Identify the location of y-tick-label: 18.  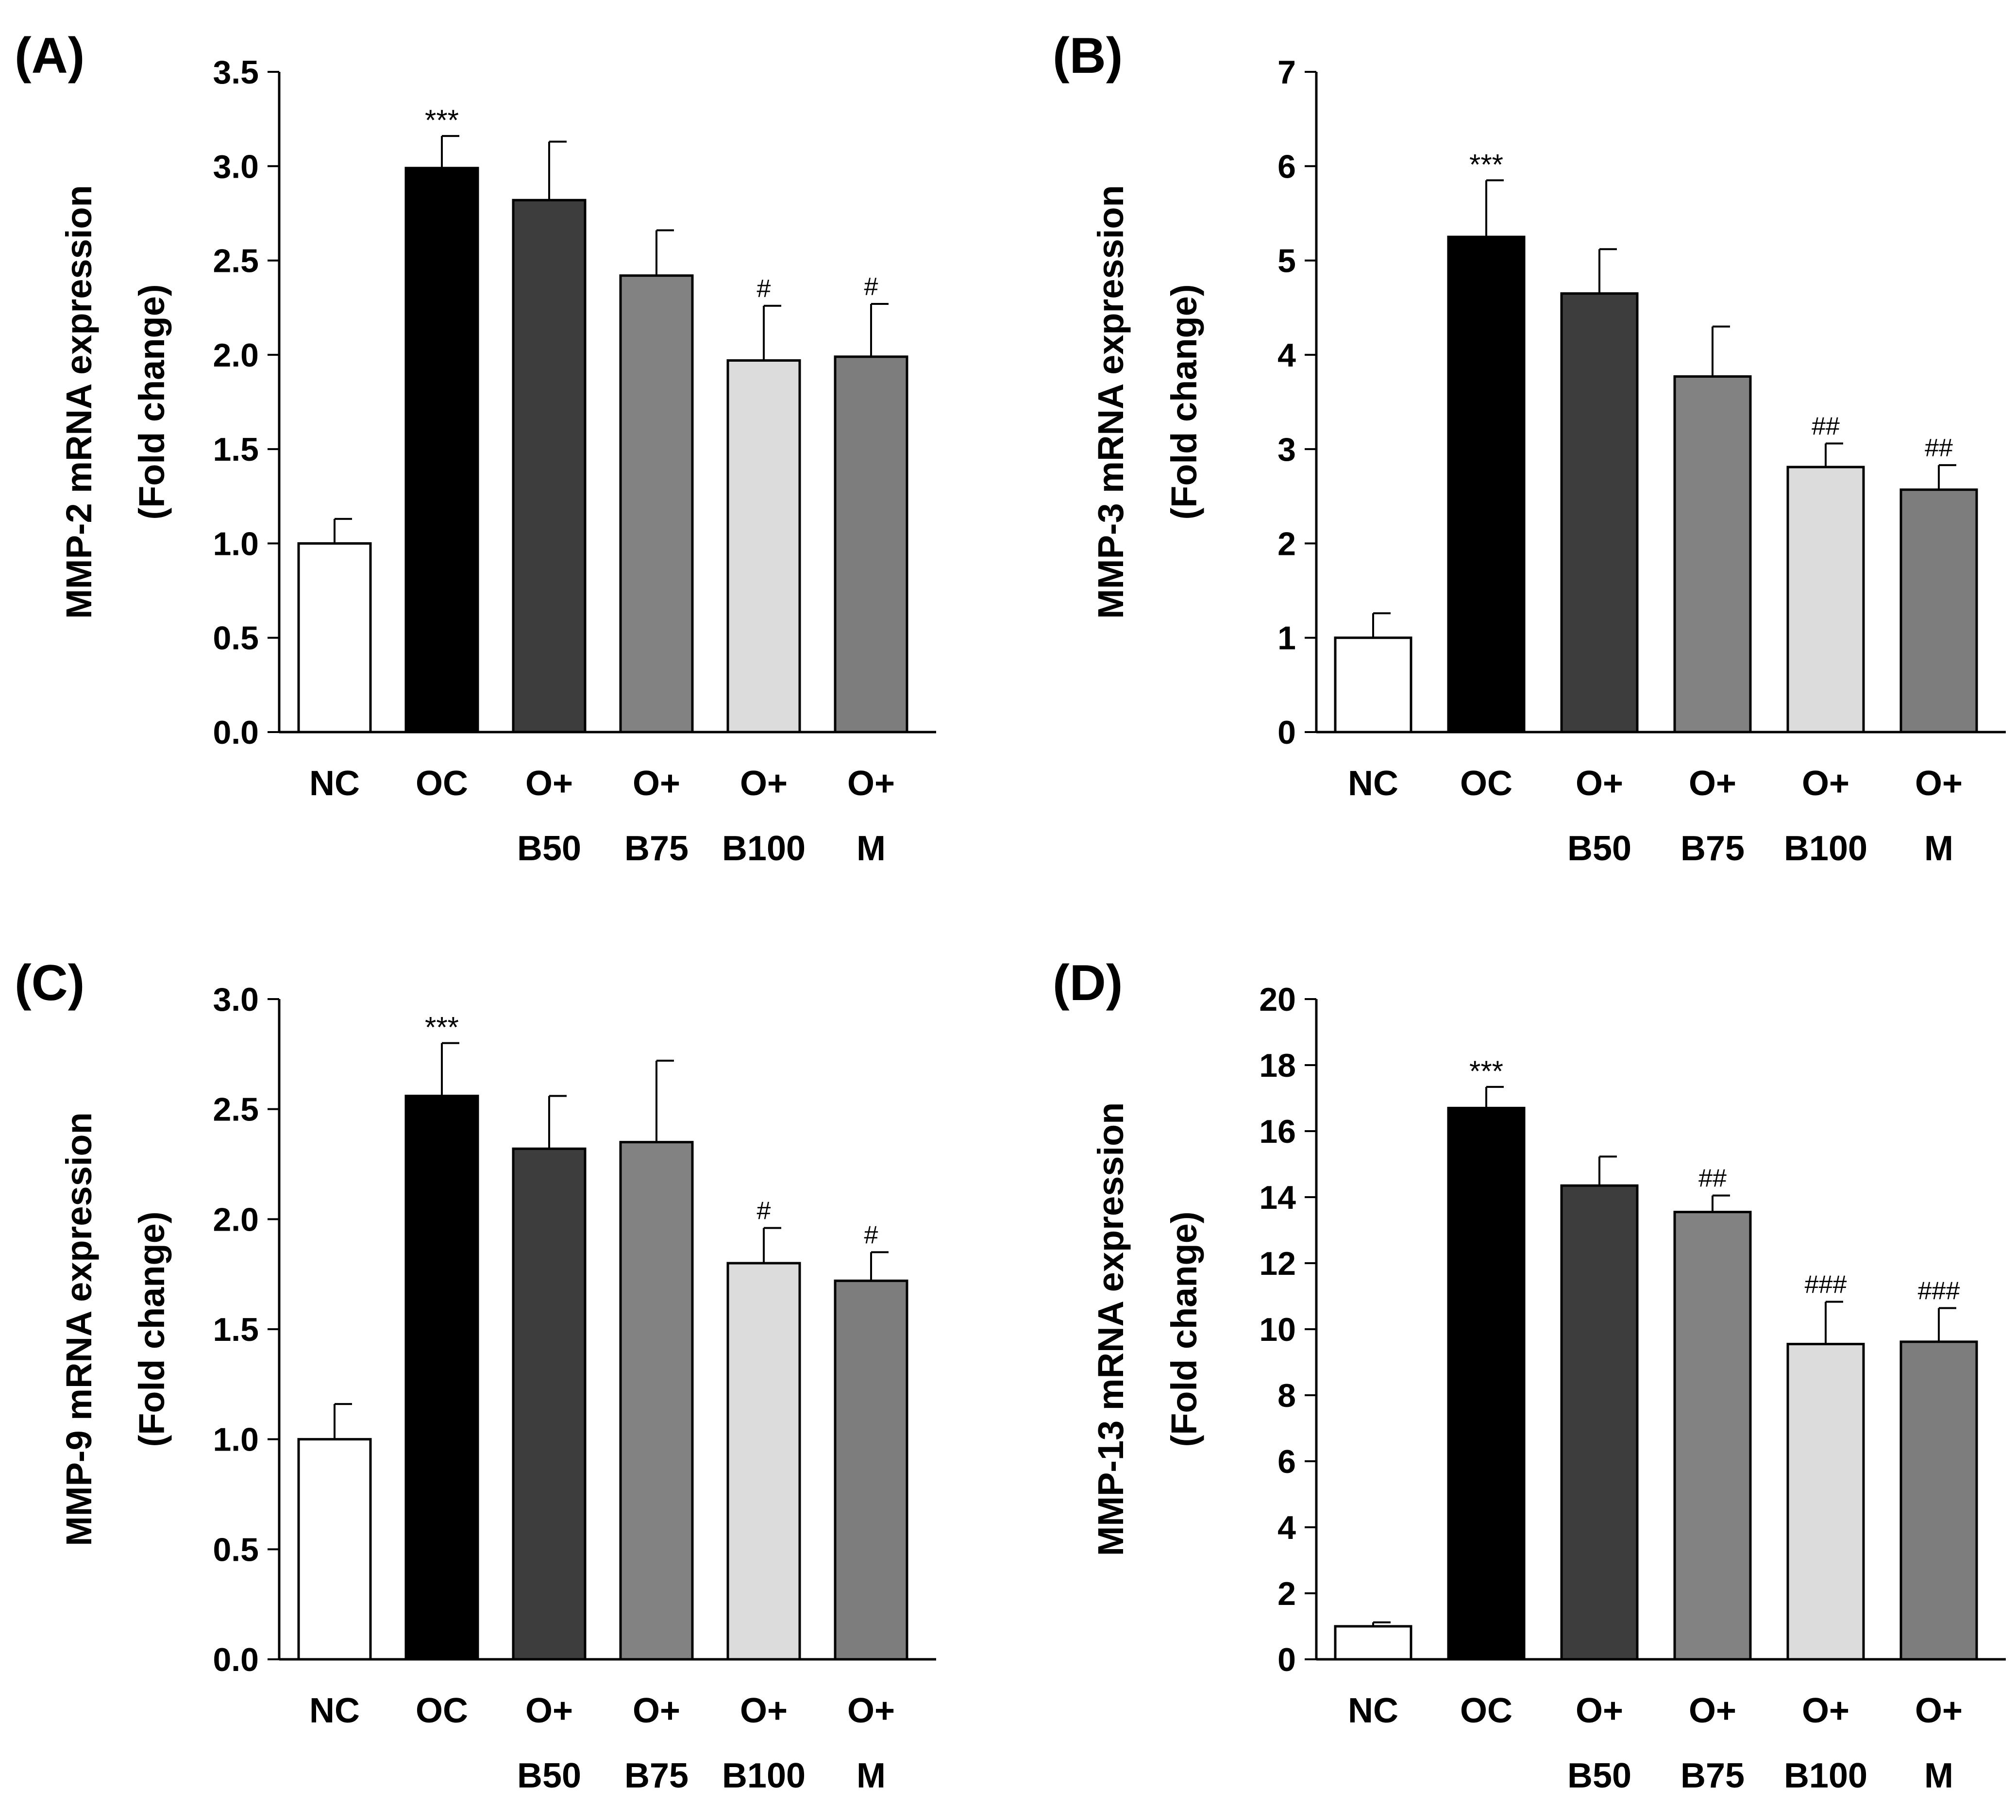
(1277, 1065).